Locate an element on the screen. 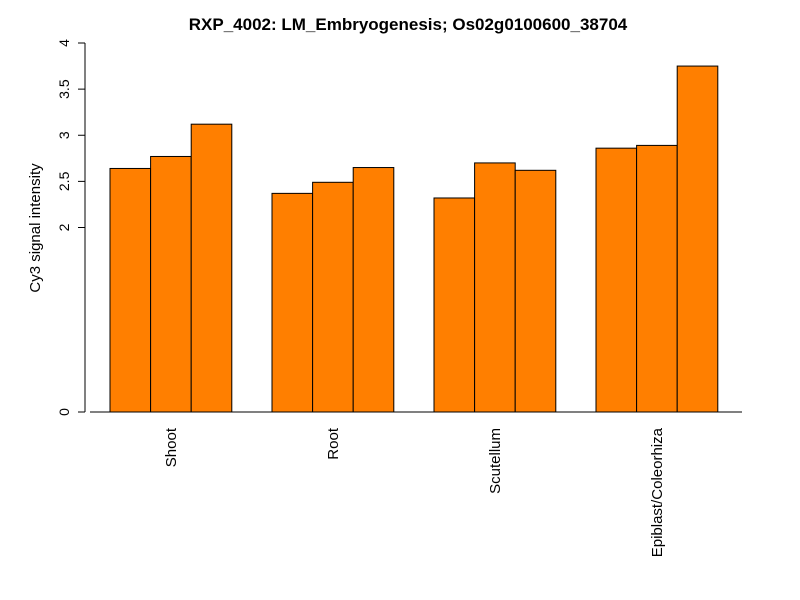  y-axis: 0 2 2.5 3 3.5 4 is located at coordinates (71, 227).